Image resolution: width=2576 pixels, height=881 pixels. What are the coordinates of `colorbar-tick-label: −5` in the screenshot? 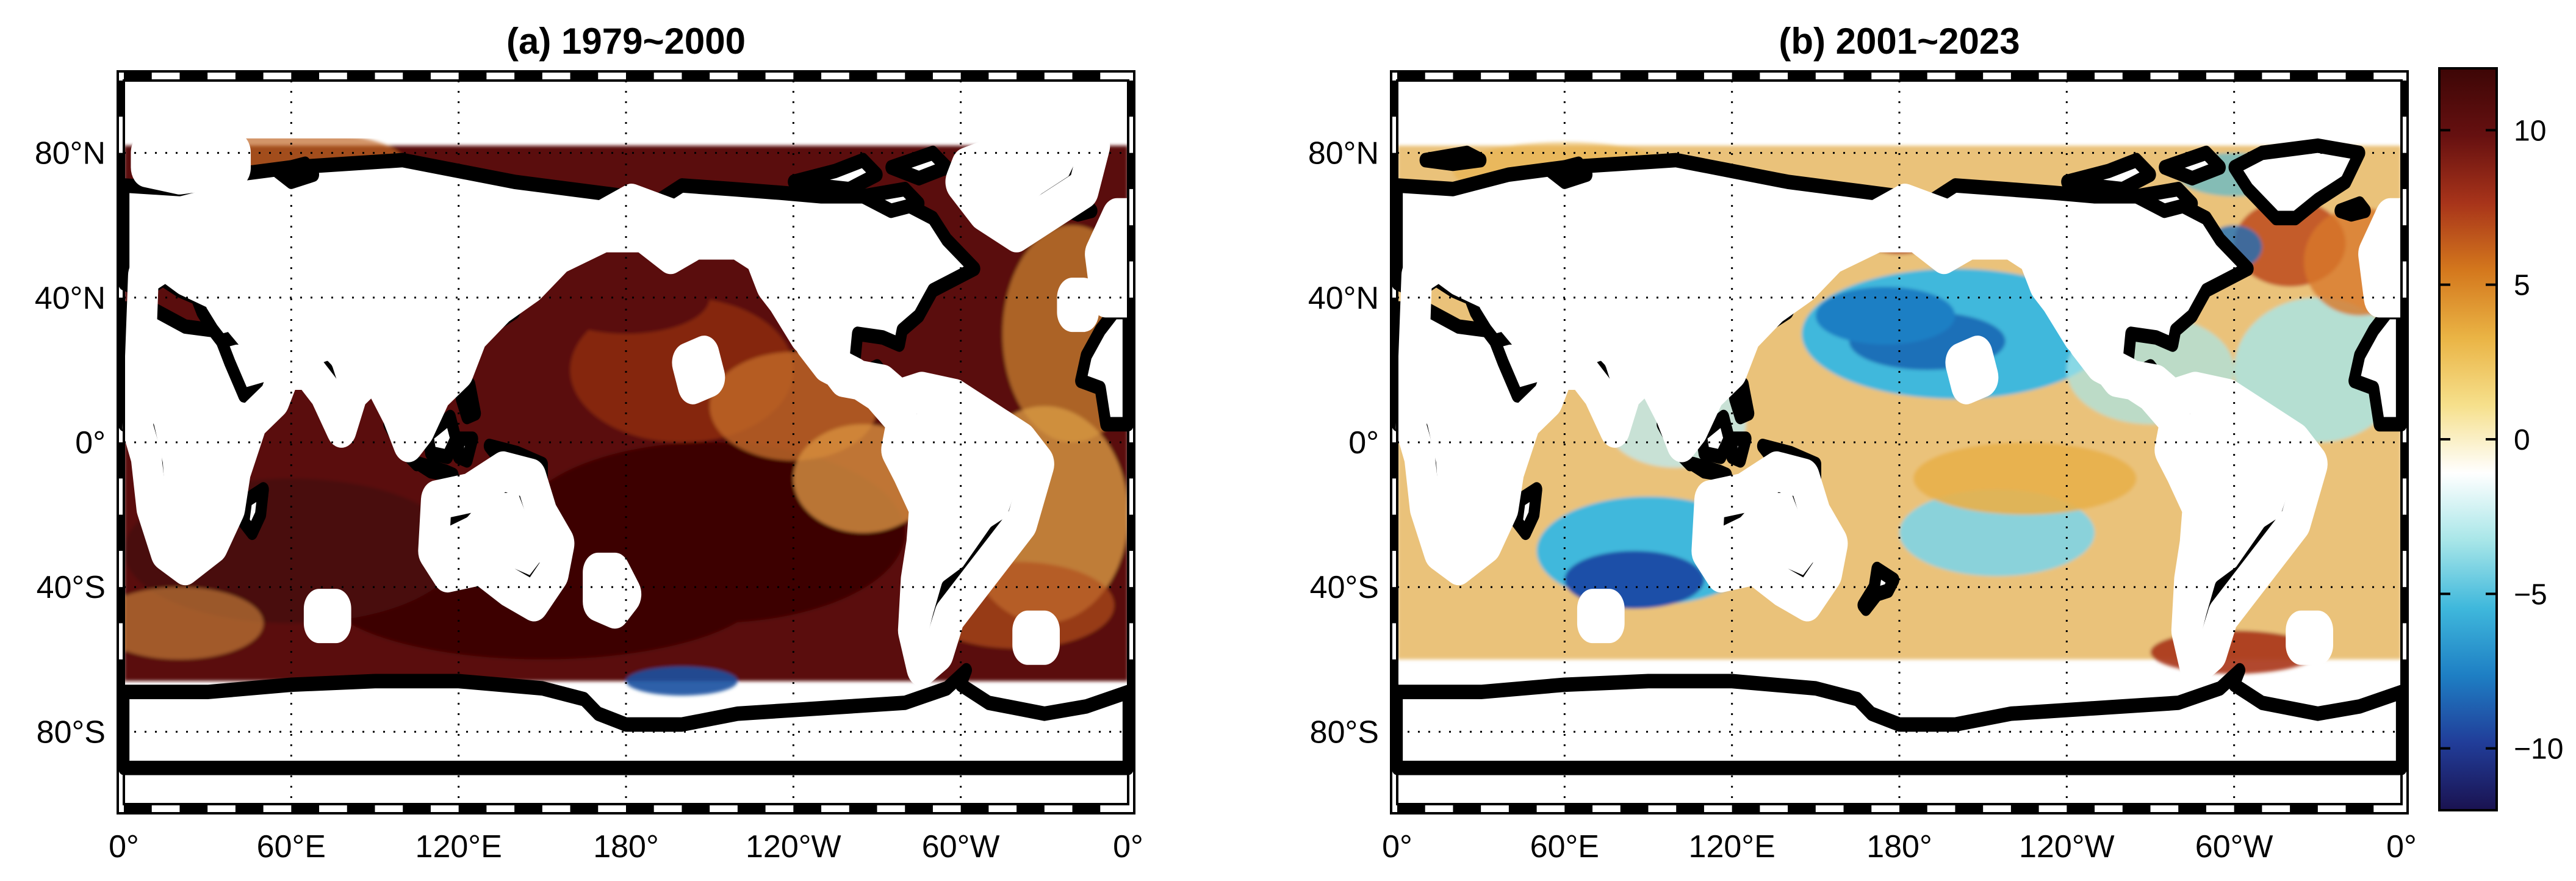 It's located at (2530, 594).